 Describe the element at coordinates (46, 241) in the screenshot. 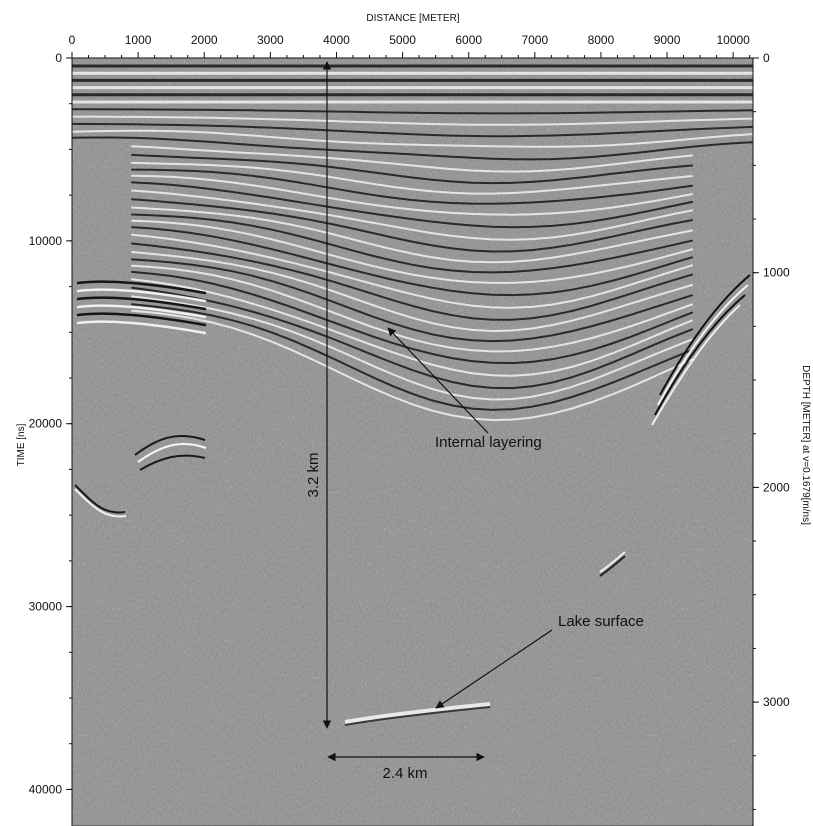

I see `time-tick-label: 10000` at that location.